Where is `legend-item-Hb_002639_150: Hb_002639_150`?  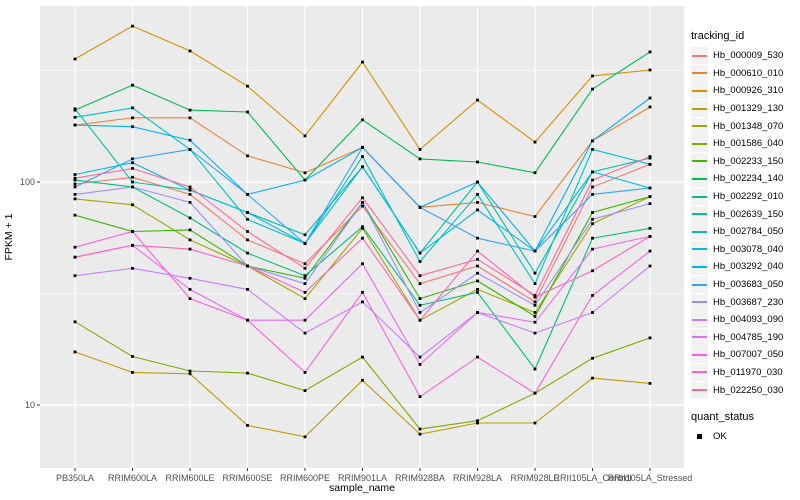
legend-item-Hb_002639_150: Hb_002639_150 is located at coordinates (745, 214).